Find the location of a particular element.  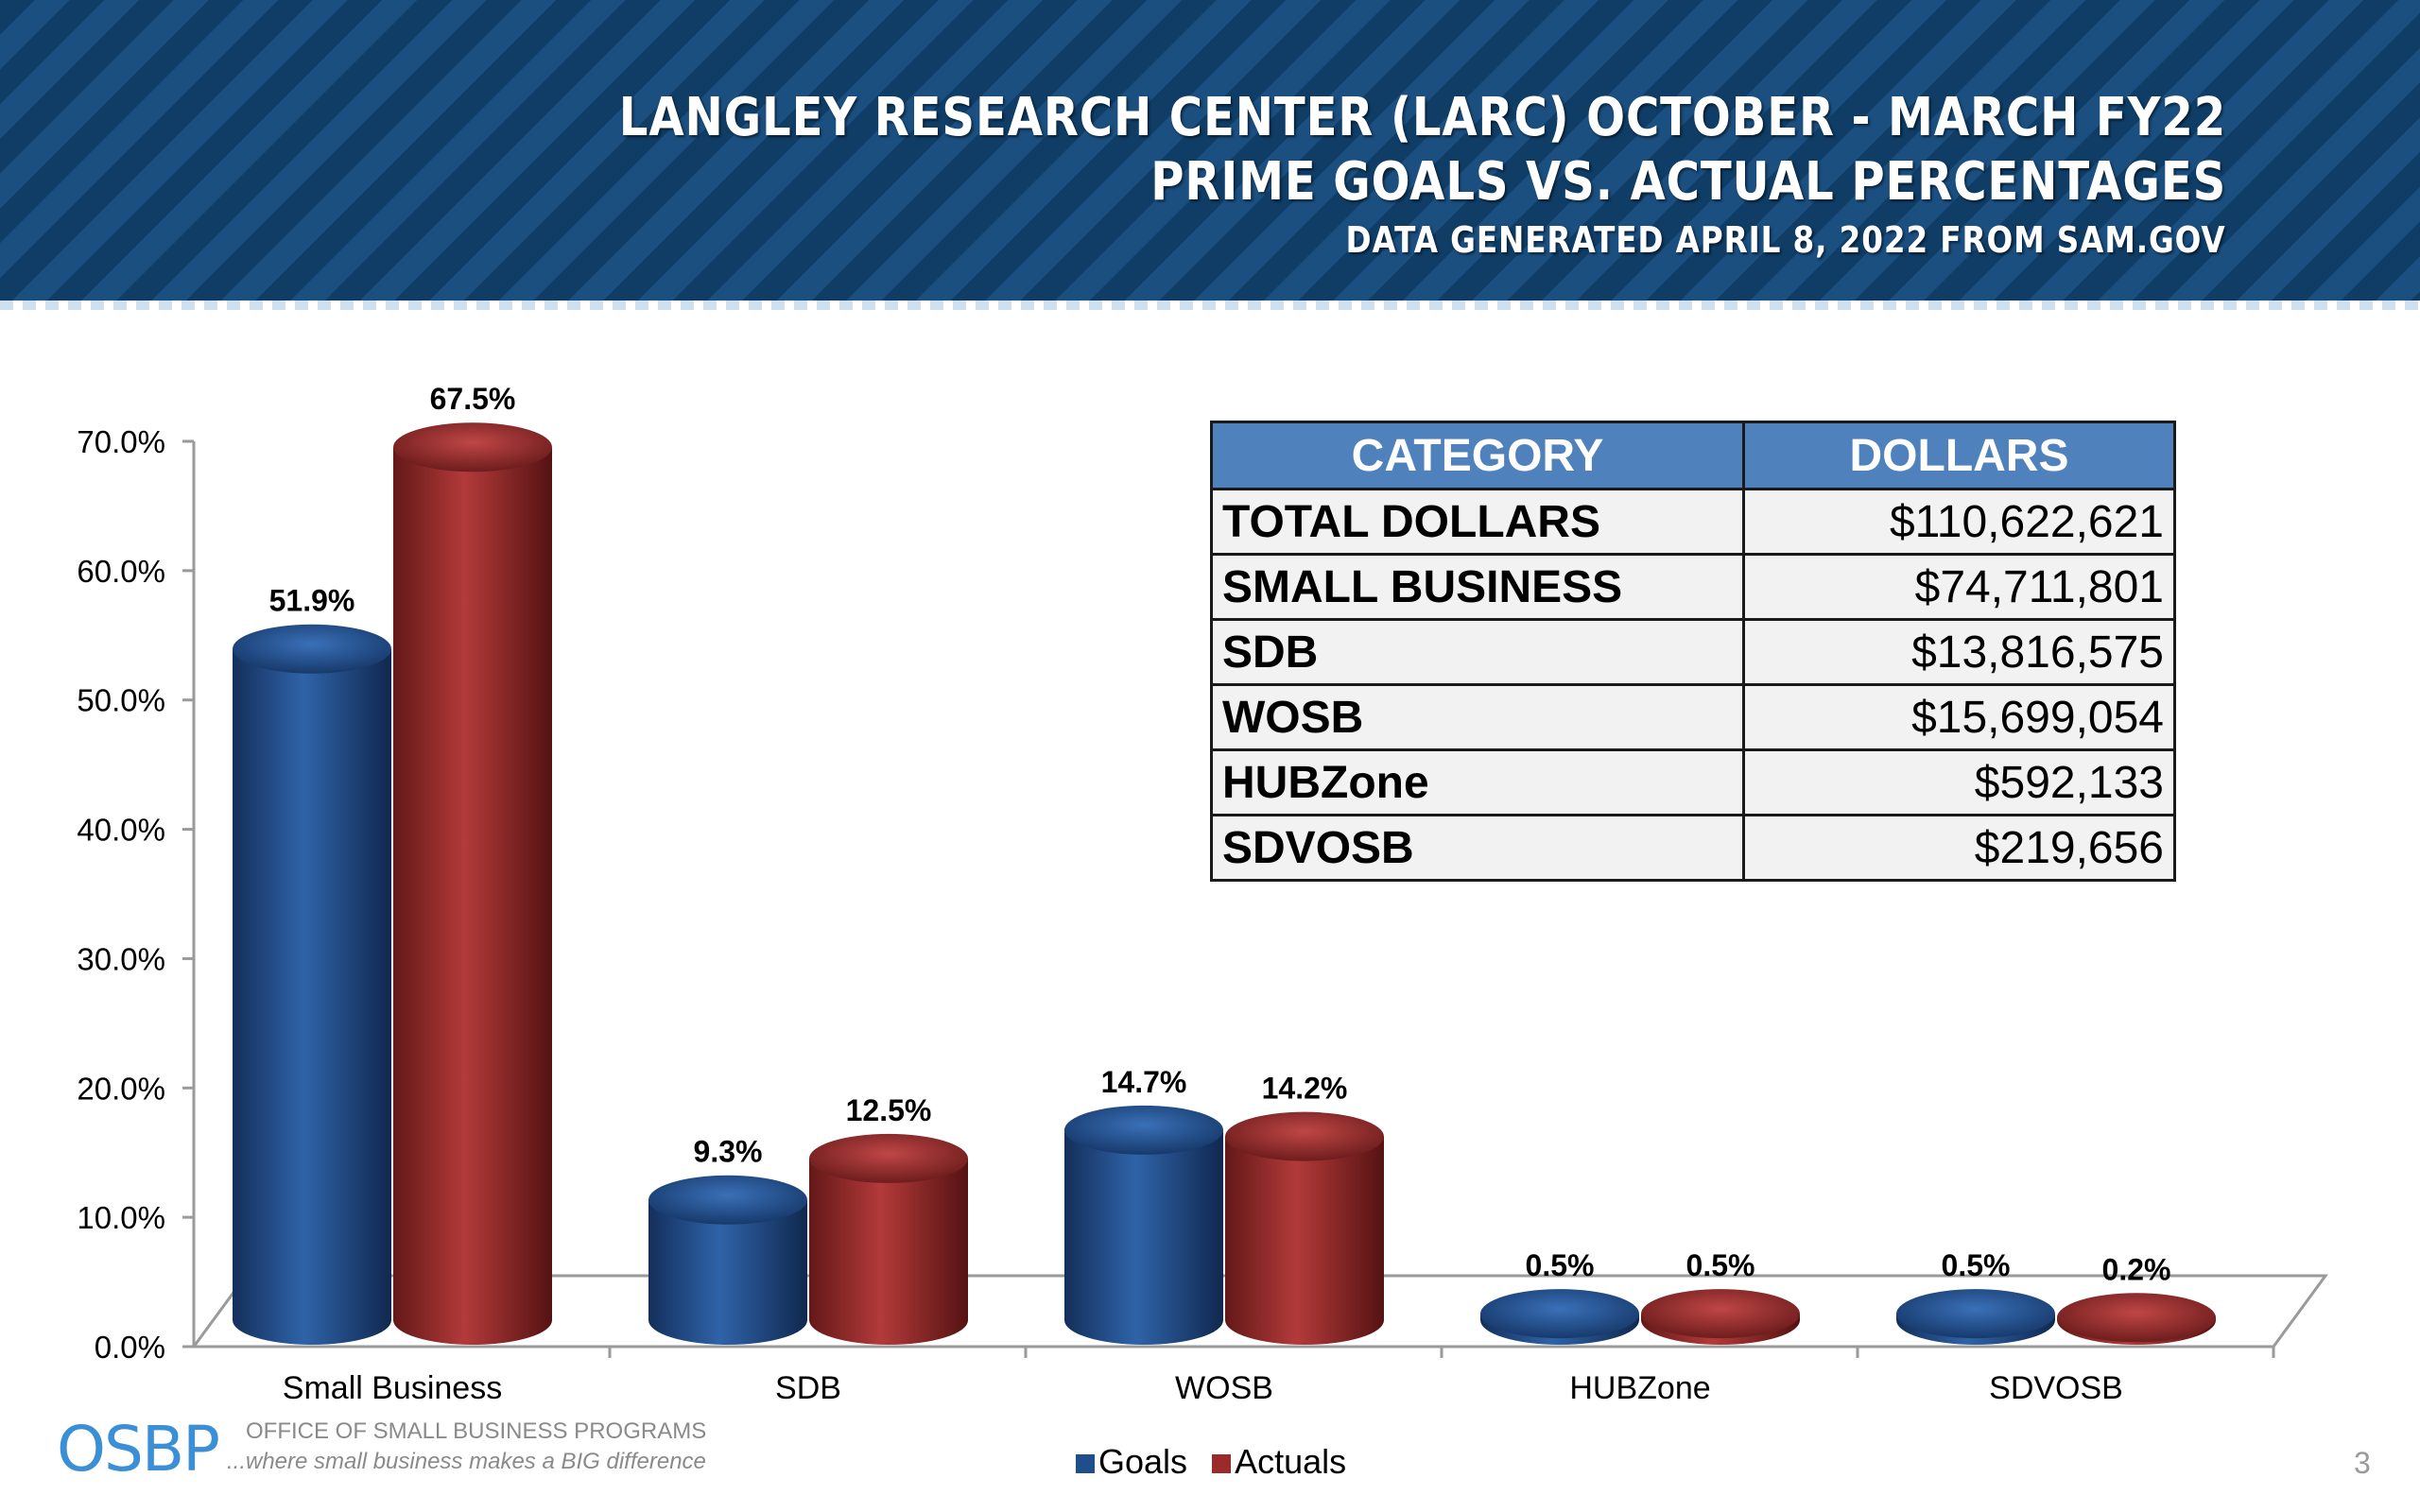

page-number: 3 is located at coordinates (2362, 1463).